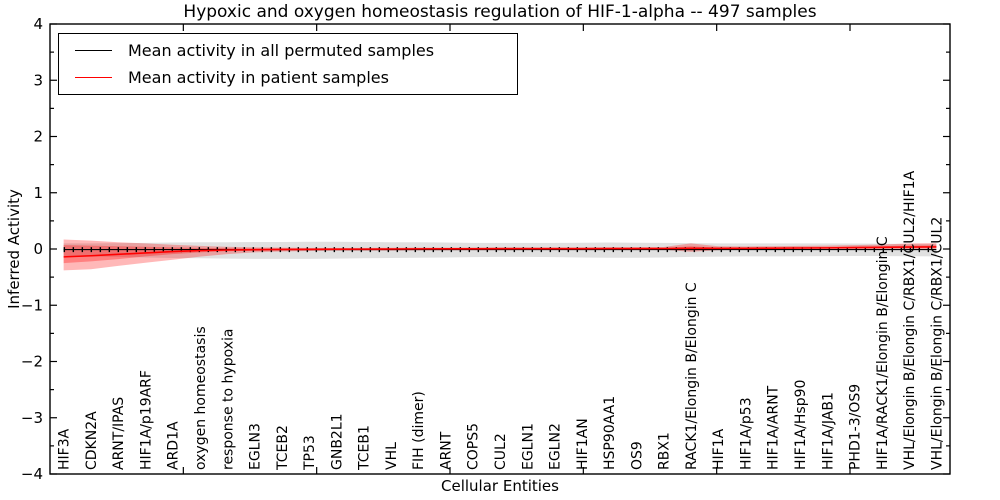 The height and width of the screenshot is (500, 1000). Describe the element at coordinates (32, 474) in the screenshot. I see `y-tick-label: −4` at that location.